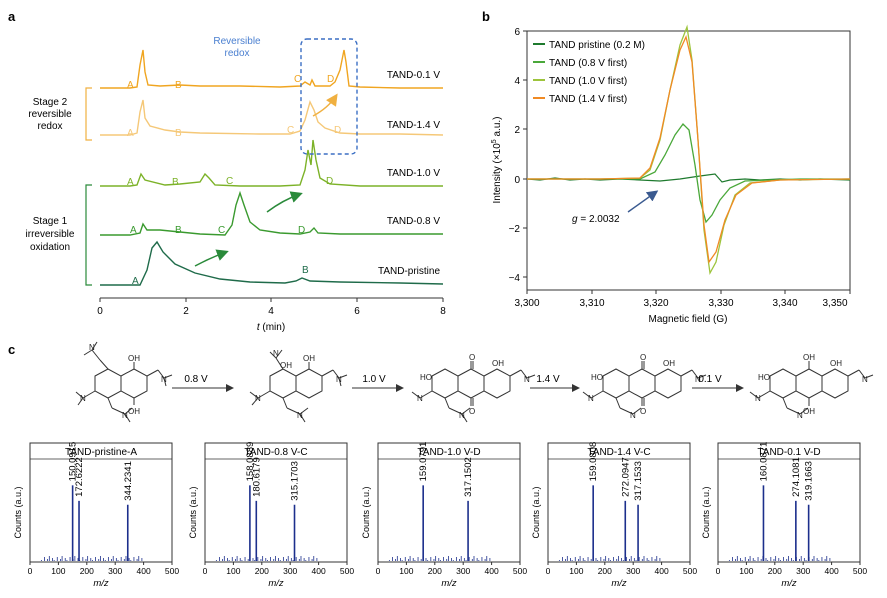 The height and width of the screenshot is (598, 887). What do you see at coordinates (272, 263) in the screenshot?
I see `trace-tand-pristine` at bounding box center [272, 263].